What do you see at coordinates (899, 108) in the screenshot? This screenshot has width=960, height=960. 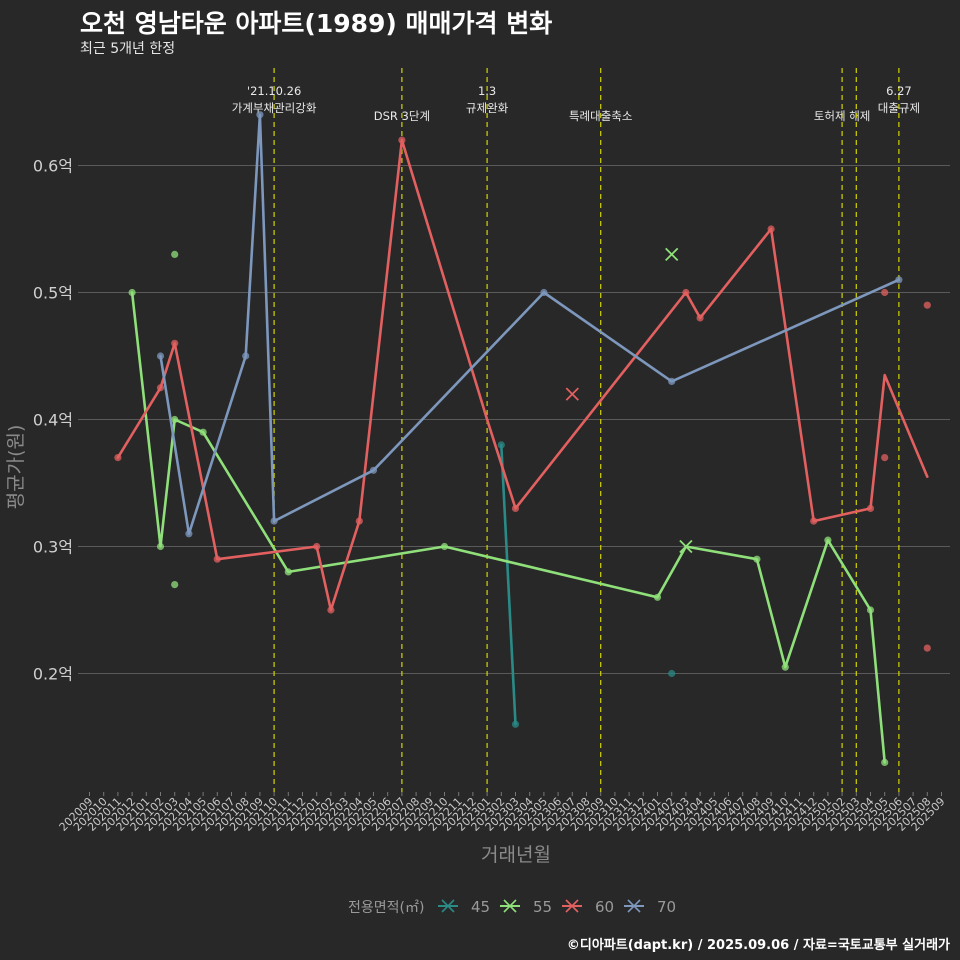 I see `event-annotation: 대출규제` at bounding box center [899, 108].